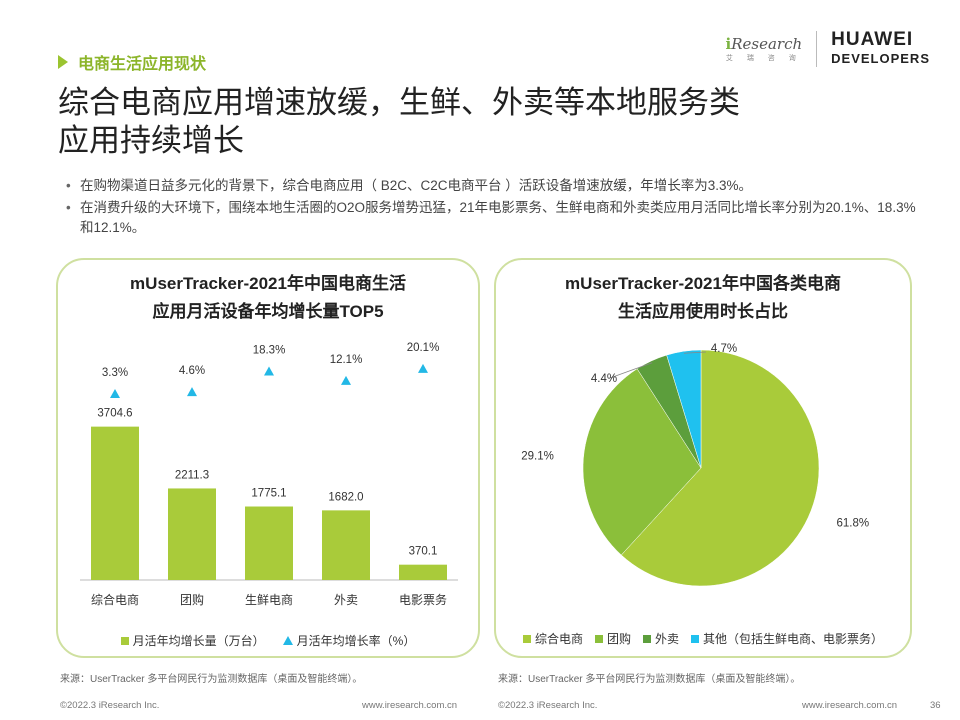 This screenshot has height=720, width=960. I want to click on pie-slice-label: 4.4%, so click(604, 379).